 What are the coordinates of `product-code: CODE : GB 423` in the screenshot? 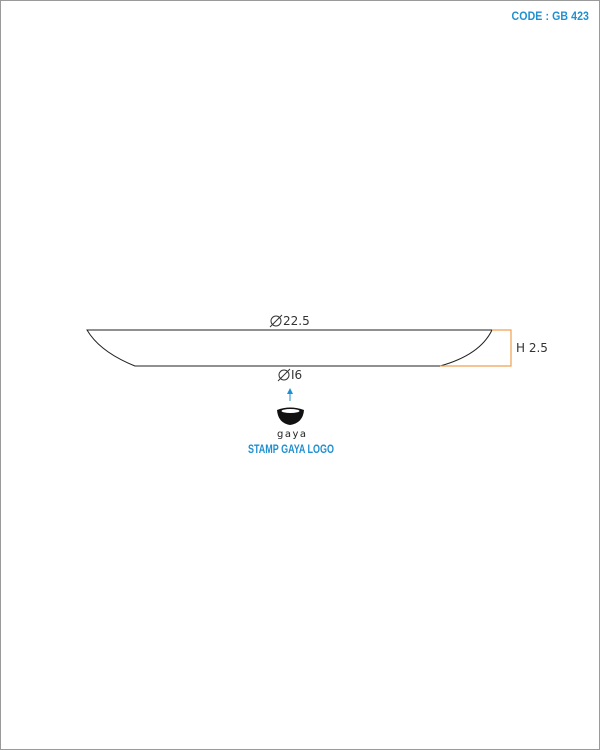 It's located at (550, 16).